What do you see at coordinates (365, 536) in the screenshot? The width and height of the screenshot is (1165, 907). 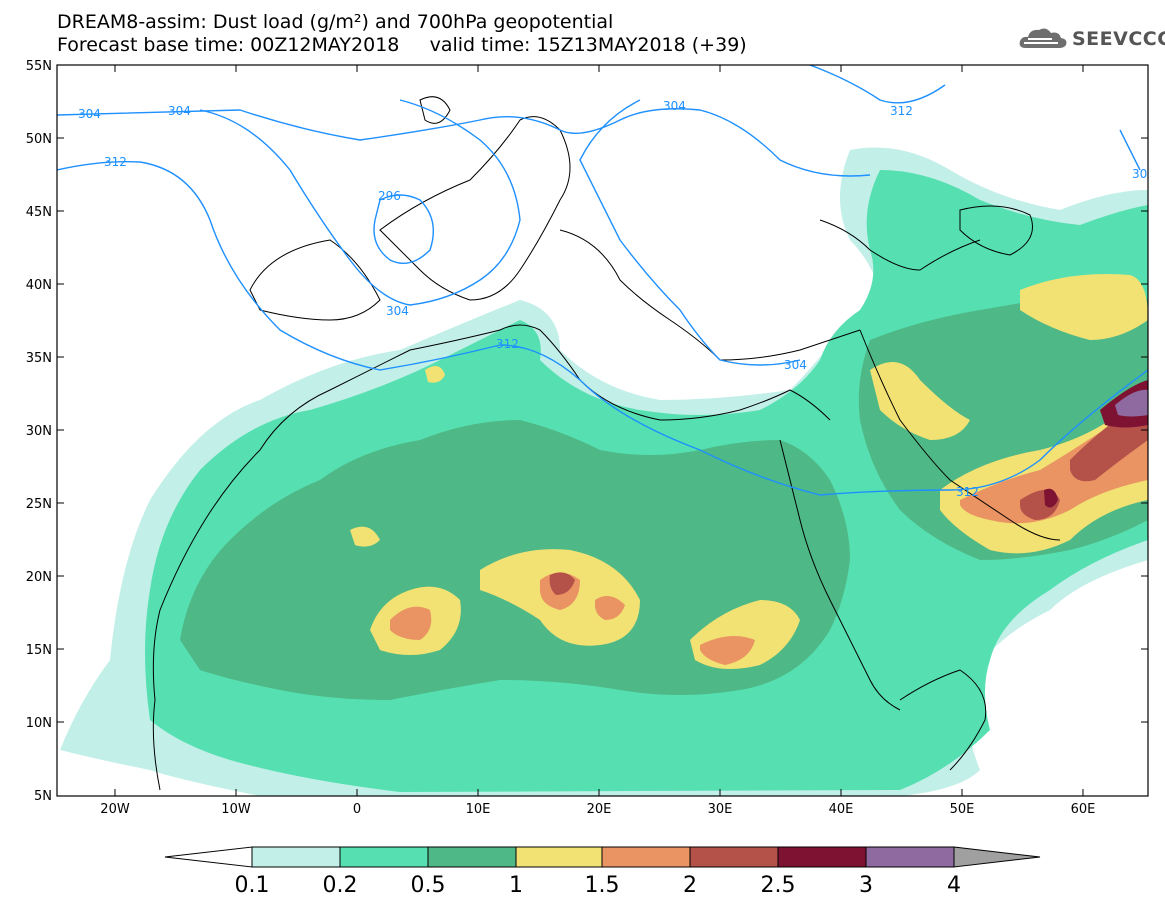 I see `dust-band-1-h` at bounding box center [365, 536].